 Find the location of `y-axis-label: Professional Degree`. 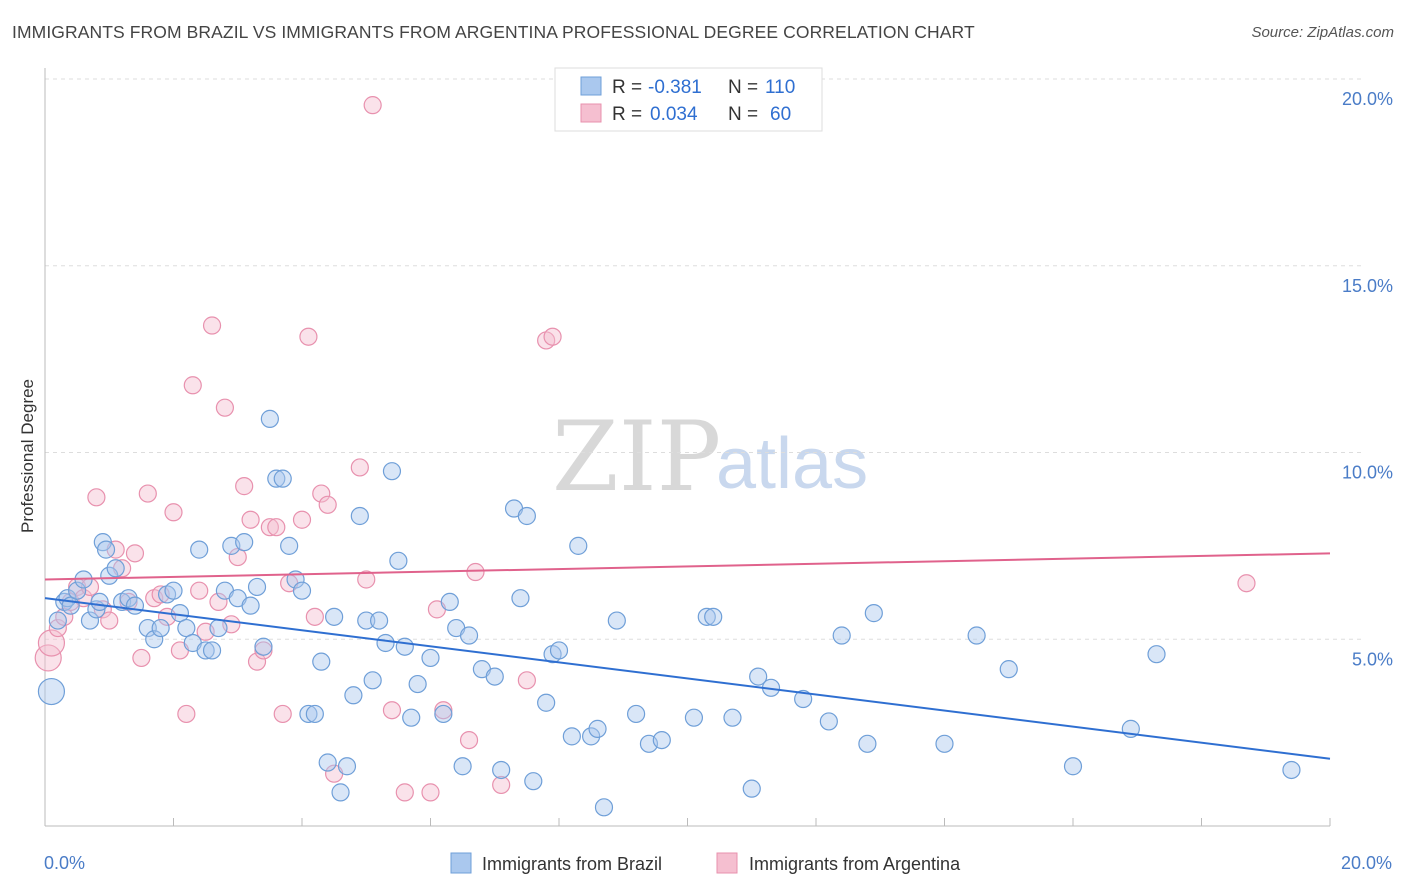

y-axis-label: Professional Degree is located at coordinates (27, 456).